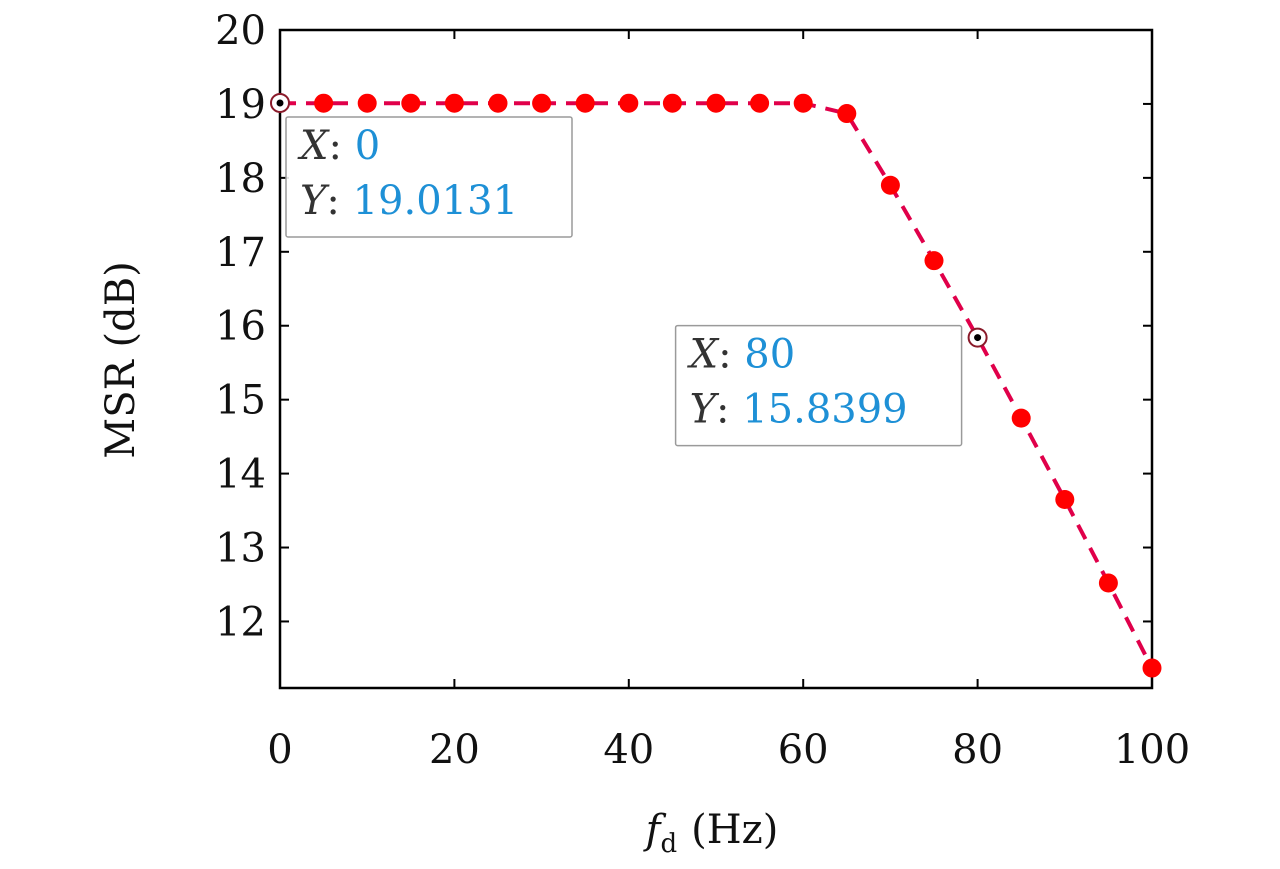  Describe the element at coordinates (628, 750) in the screenshot. I see `x-tick-label: 40` at that location.